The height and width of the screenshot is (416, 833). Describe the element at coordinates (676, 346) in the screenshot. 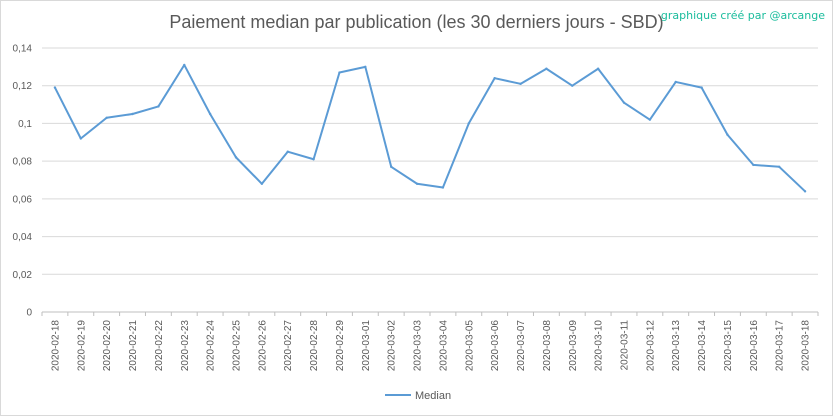

I see `x-tick-label: 2020-03-13` at that location.